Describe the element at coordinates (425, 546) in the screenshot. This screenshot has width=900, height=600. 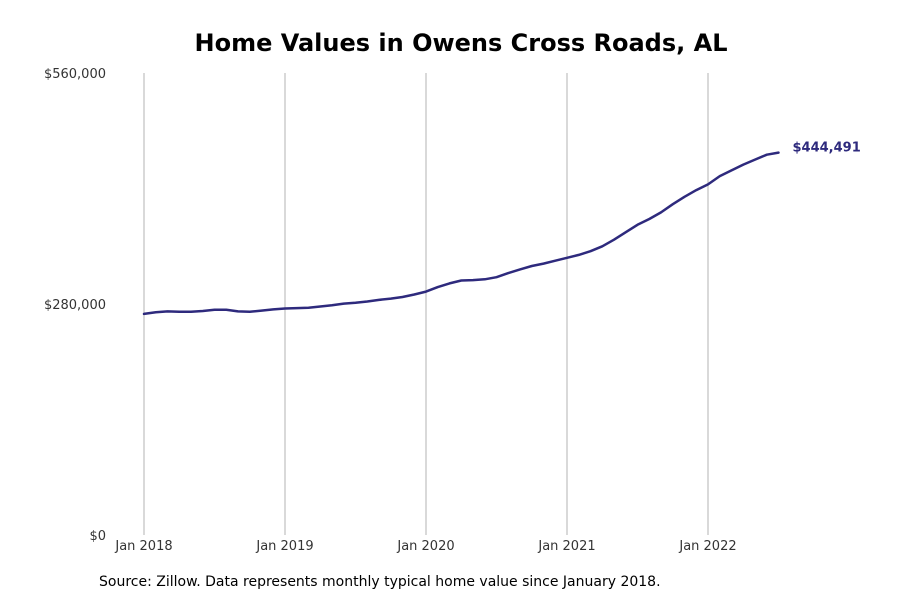
I see `x-tick-label: Jan 2020` at that location.